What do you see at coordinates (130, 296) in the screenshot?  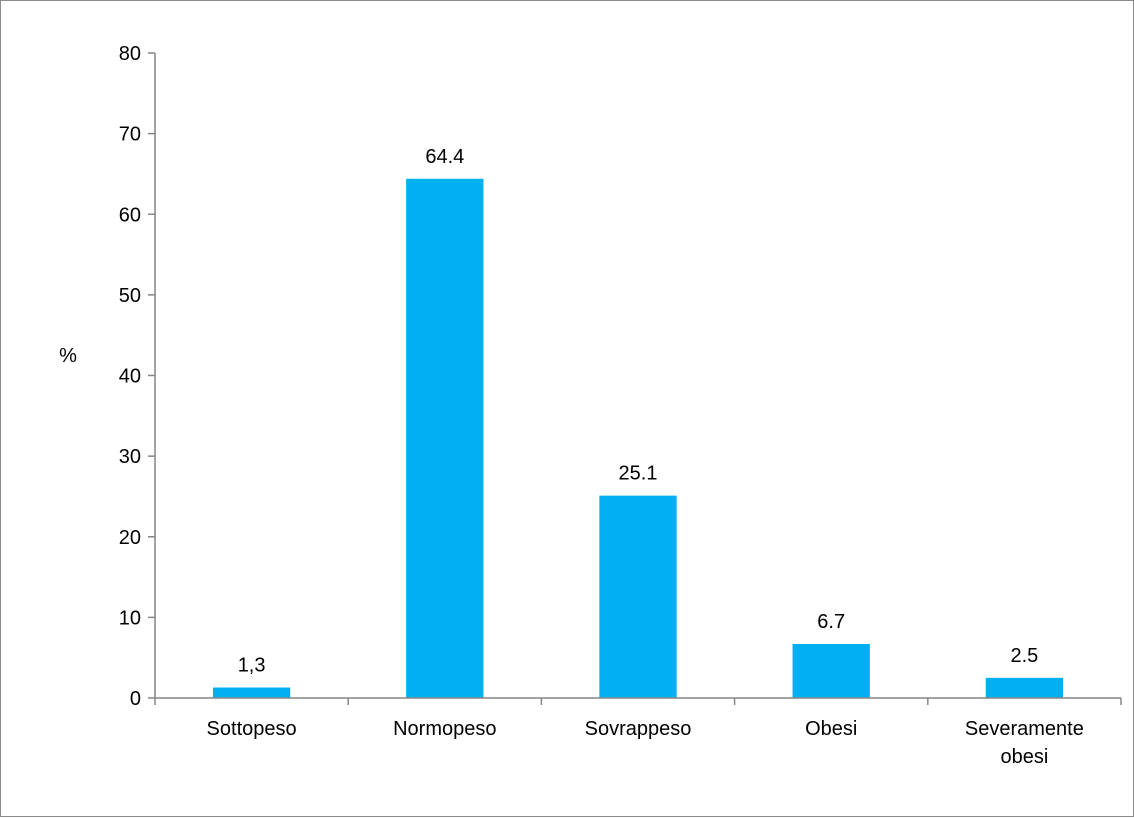 I see `y-tick-label: 50` at bounding box center [130, 296].